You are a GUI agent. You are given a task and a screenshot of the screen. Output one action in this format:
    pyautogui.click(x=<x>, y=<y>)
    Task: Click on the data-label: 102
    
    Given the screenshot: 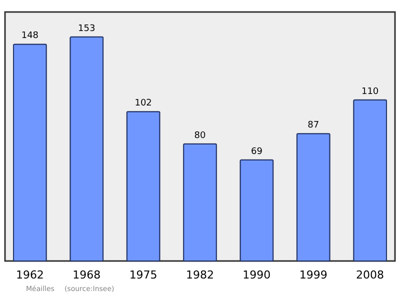 What is the action you would take?
    pyautogui.click(x=143, y=103)
    